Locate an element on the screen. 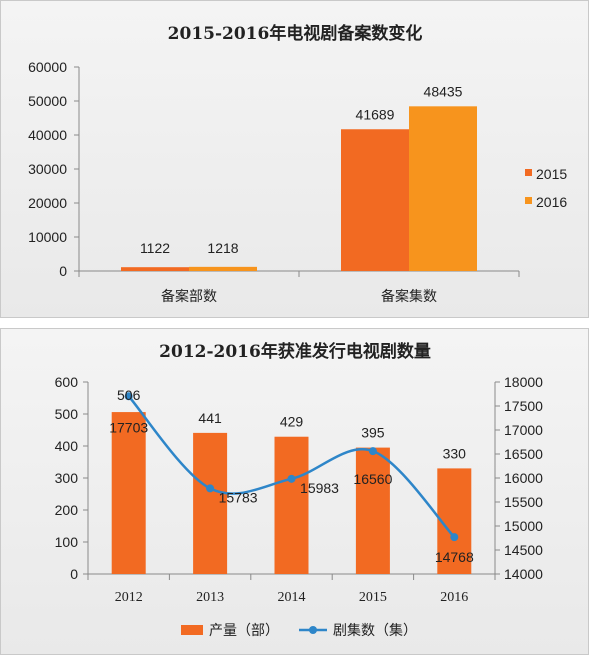 This screenshot has width=589, height=656. y-right-tick-label: 17500 is located at coordinates (523, 406).